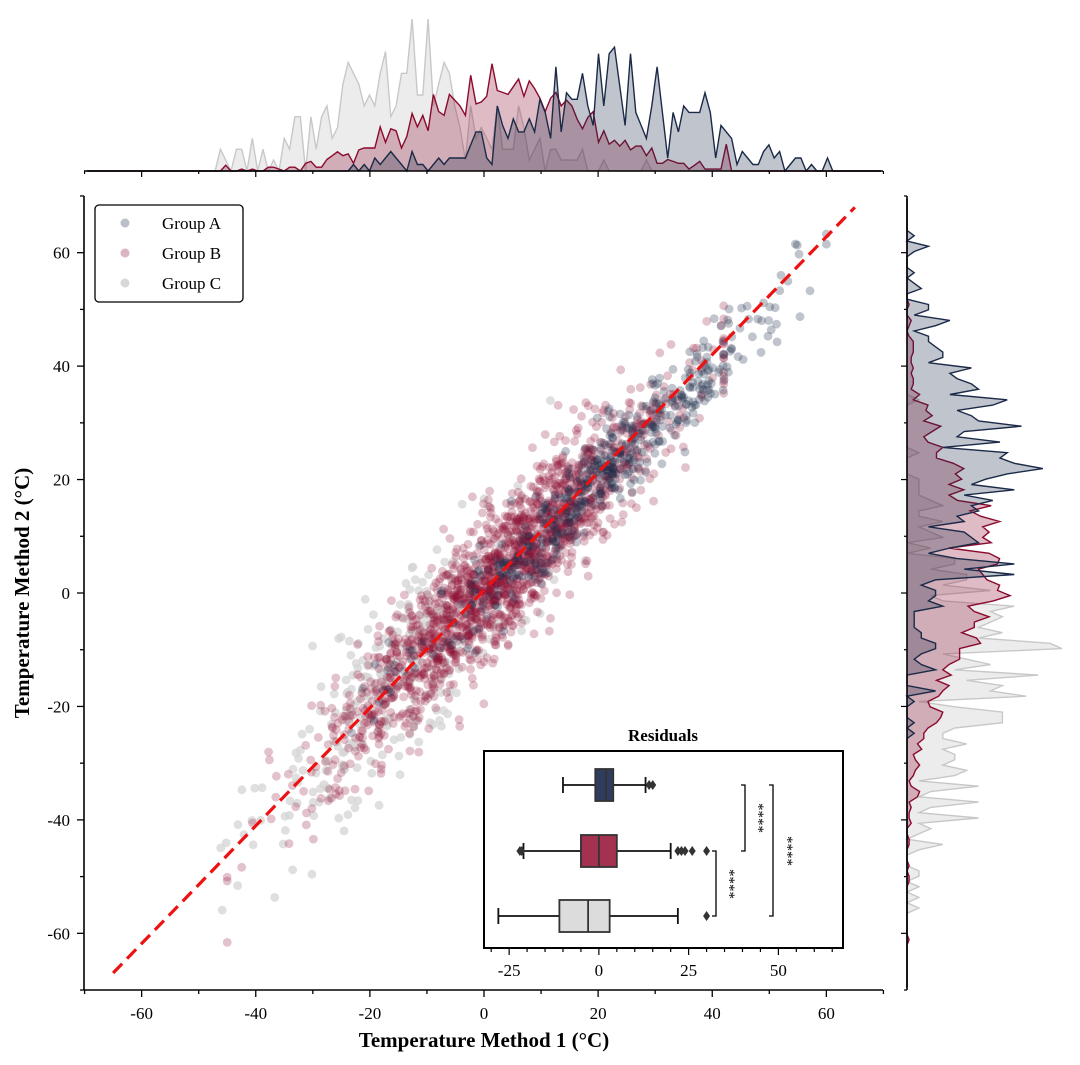 The height and width of the screenshot is (1065, 1080). Describe the element at coordinates (22, 593) in the screenshot. I see `y-axis-title: Temperature Method 2 (°C)` at that location.